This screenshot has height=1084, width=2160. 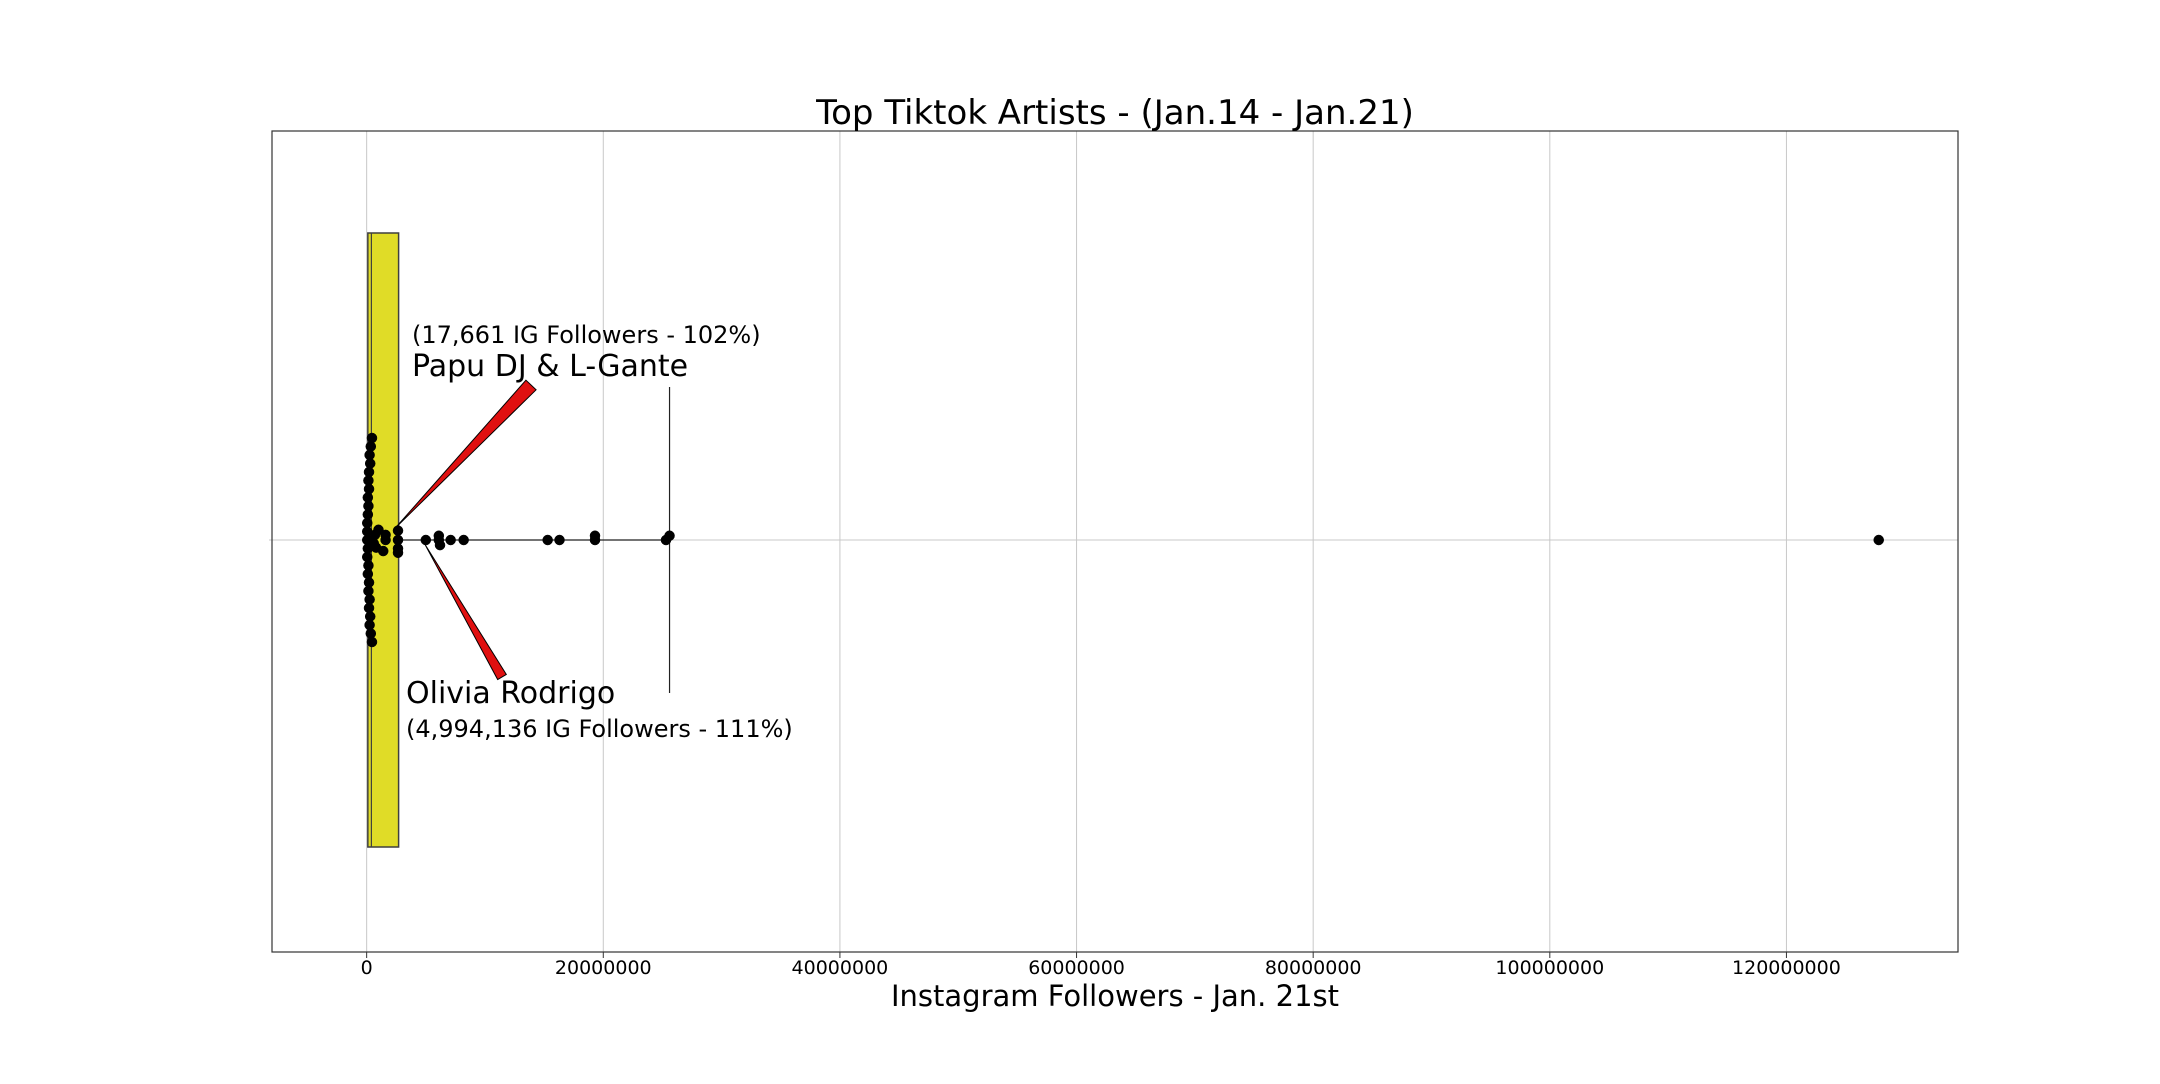 What do you see at coordinates (510, 693) in the screenshot?
I see `annotation-name-olivia: Olivia Rodrigo` at bounding box center [510, 693].